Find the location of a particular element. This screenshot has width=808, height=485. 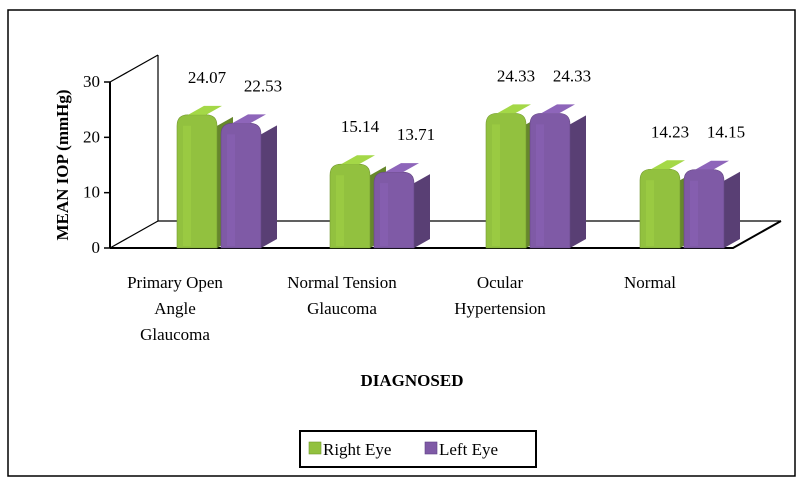

legend-label-right-eye: Right Eye is located at coordinates (357, 449).